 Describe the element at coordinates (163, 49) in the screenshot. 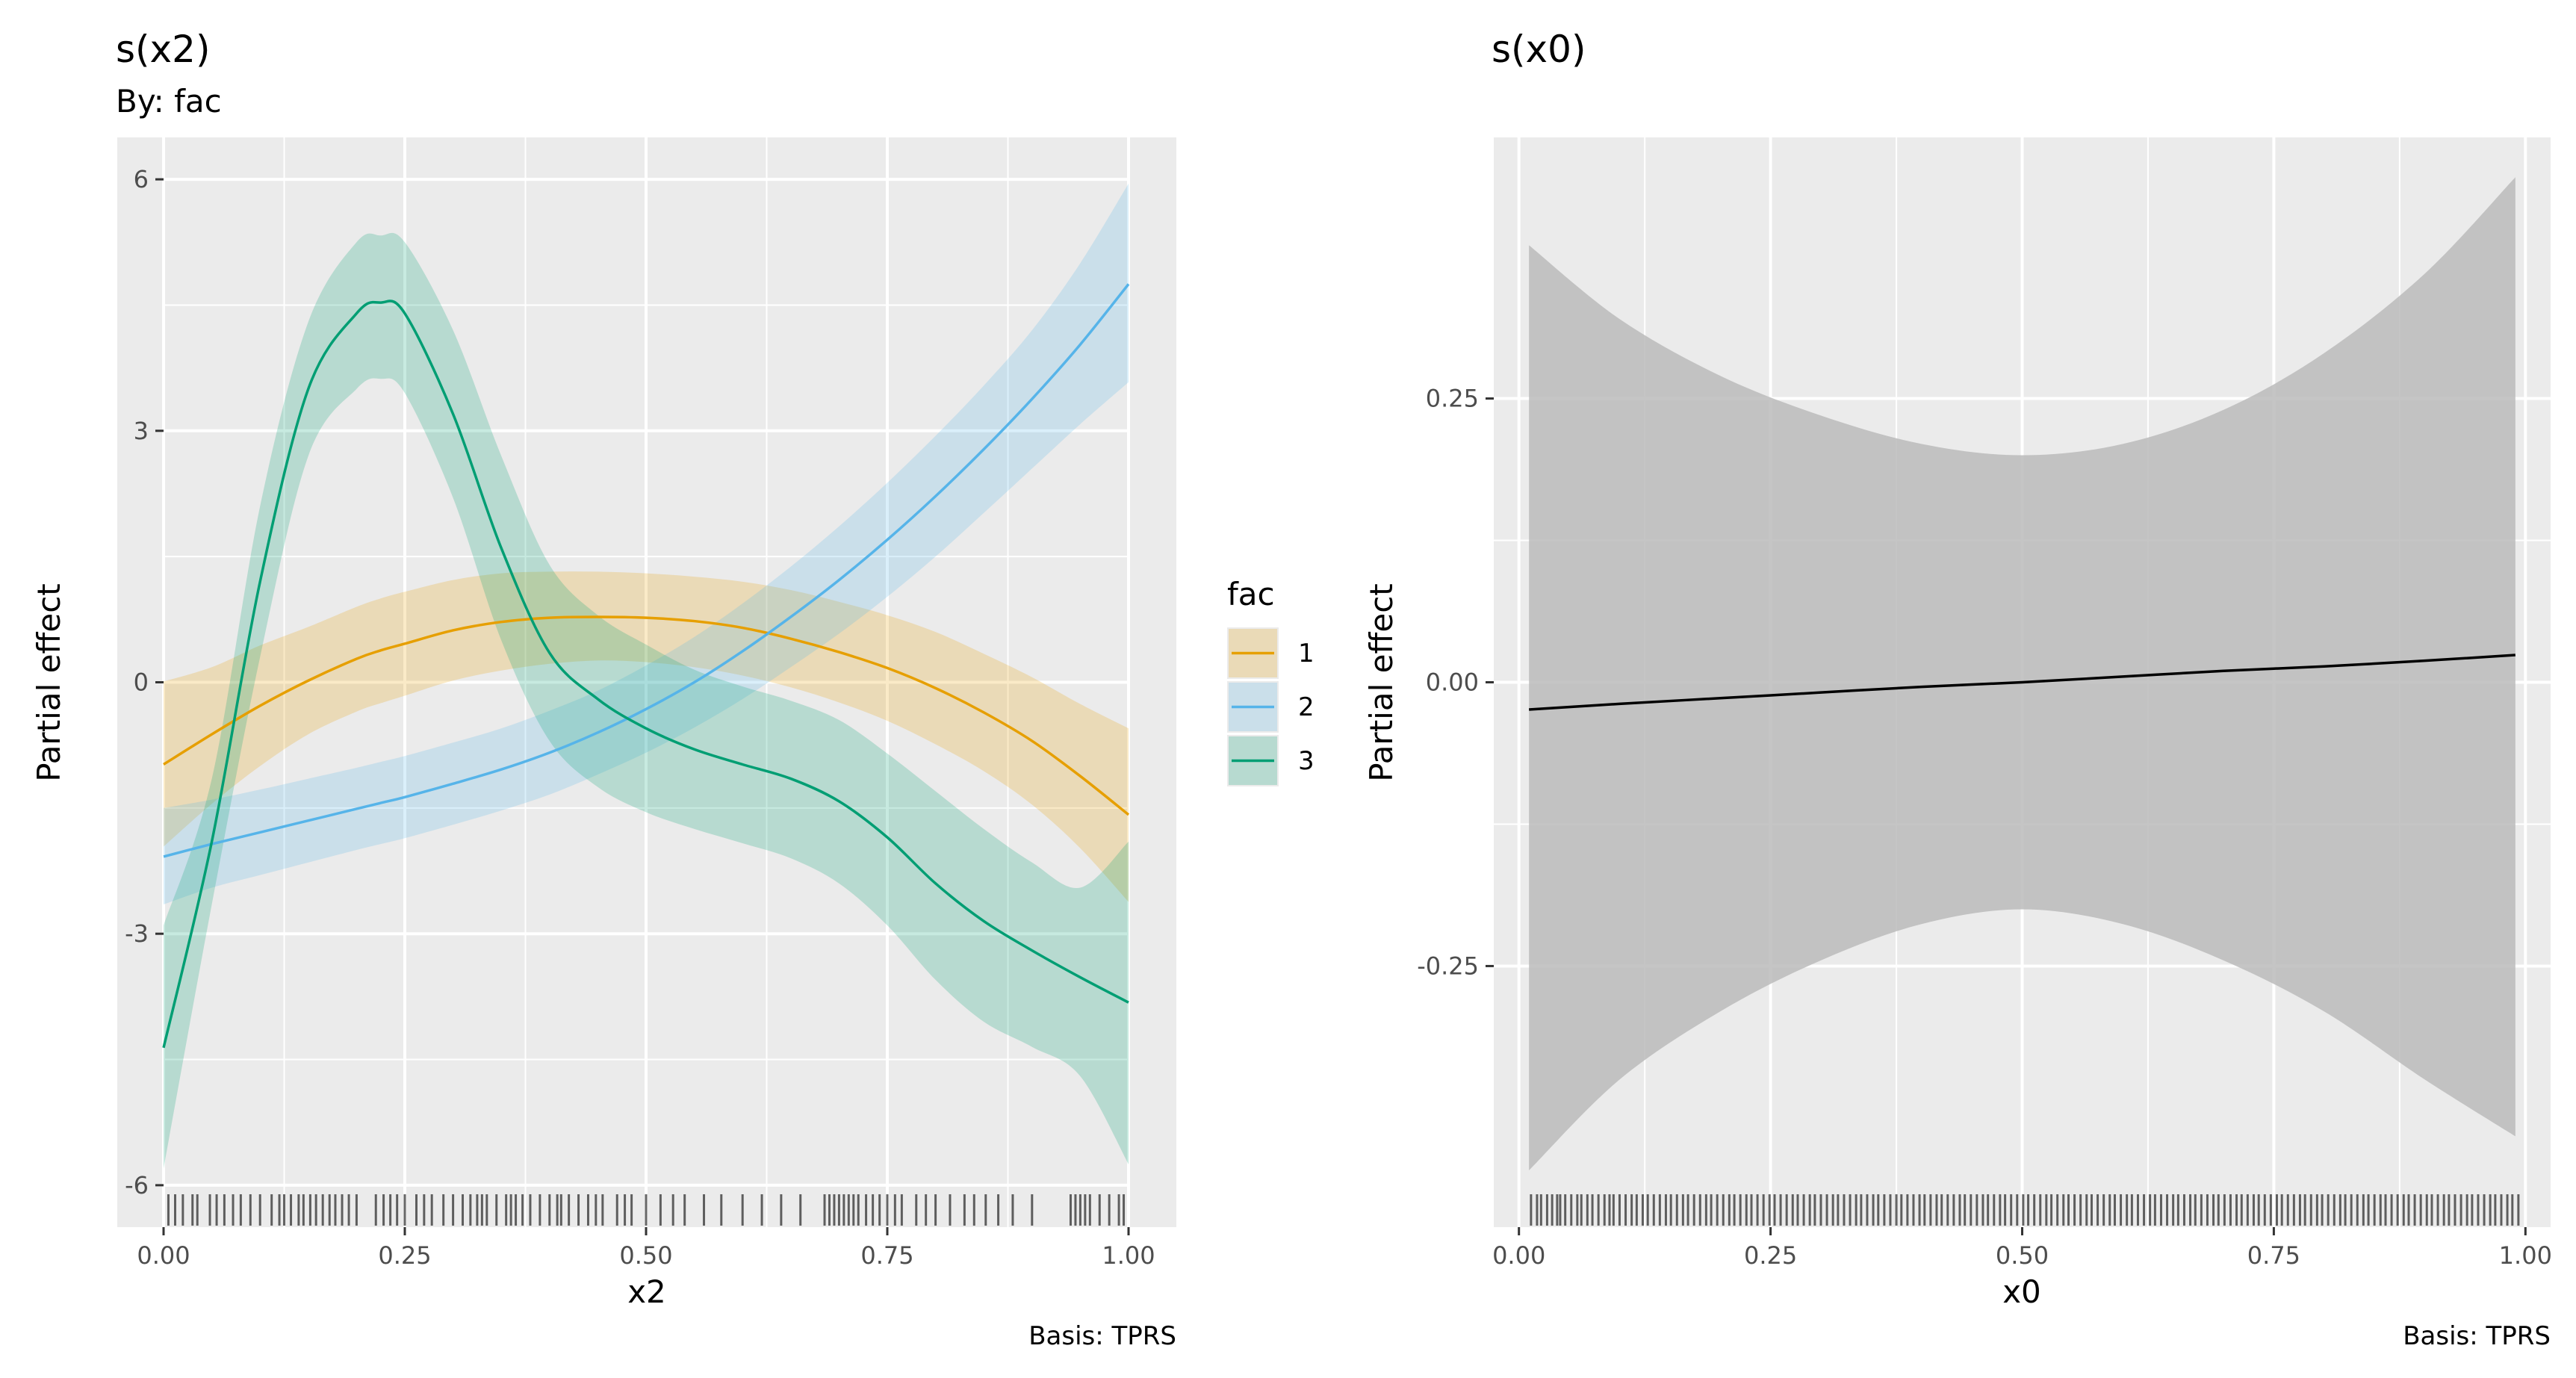

I see `panel1-title: s(x2)` at that location.